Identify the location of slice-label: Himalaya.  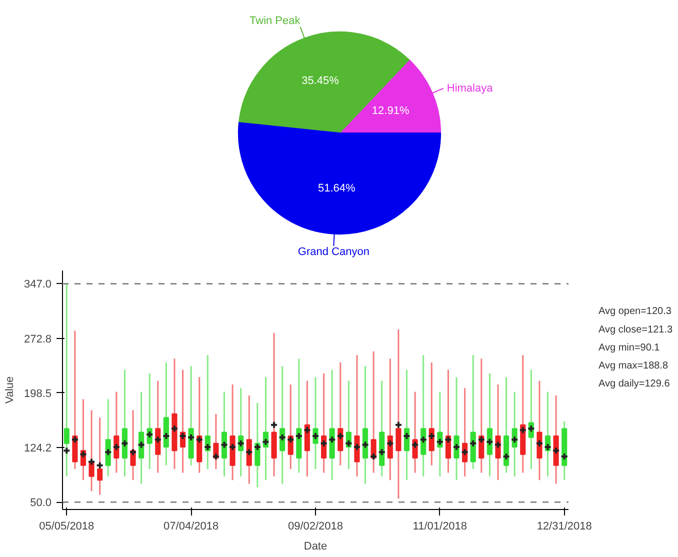
(470, 88).